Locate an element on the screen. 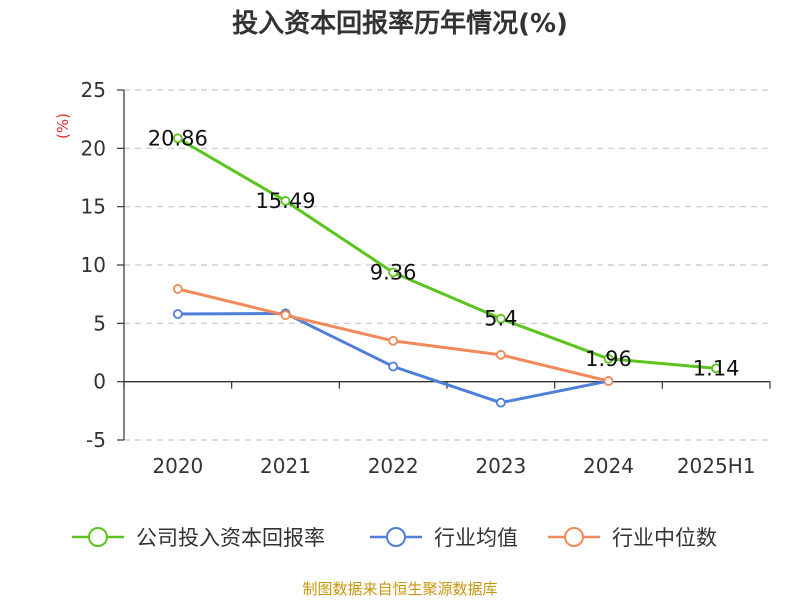 The height and width of the screenshot is (600, 800). y-axis-ticks: 25 20 15 10 5 0 -5 is located at coordinates (102, 265).